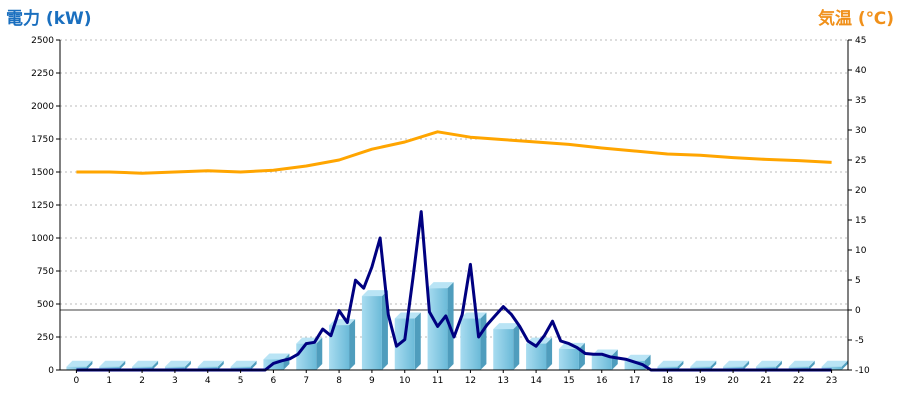 The height and width of the screenshot is (400, 900). I want to click on x-tick-label: 8, so click(339, 381).